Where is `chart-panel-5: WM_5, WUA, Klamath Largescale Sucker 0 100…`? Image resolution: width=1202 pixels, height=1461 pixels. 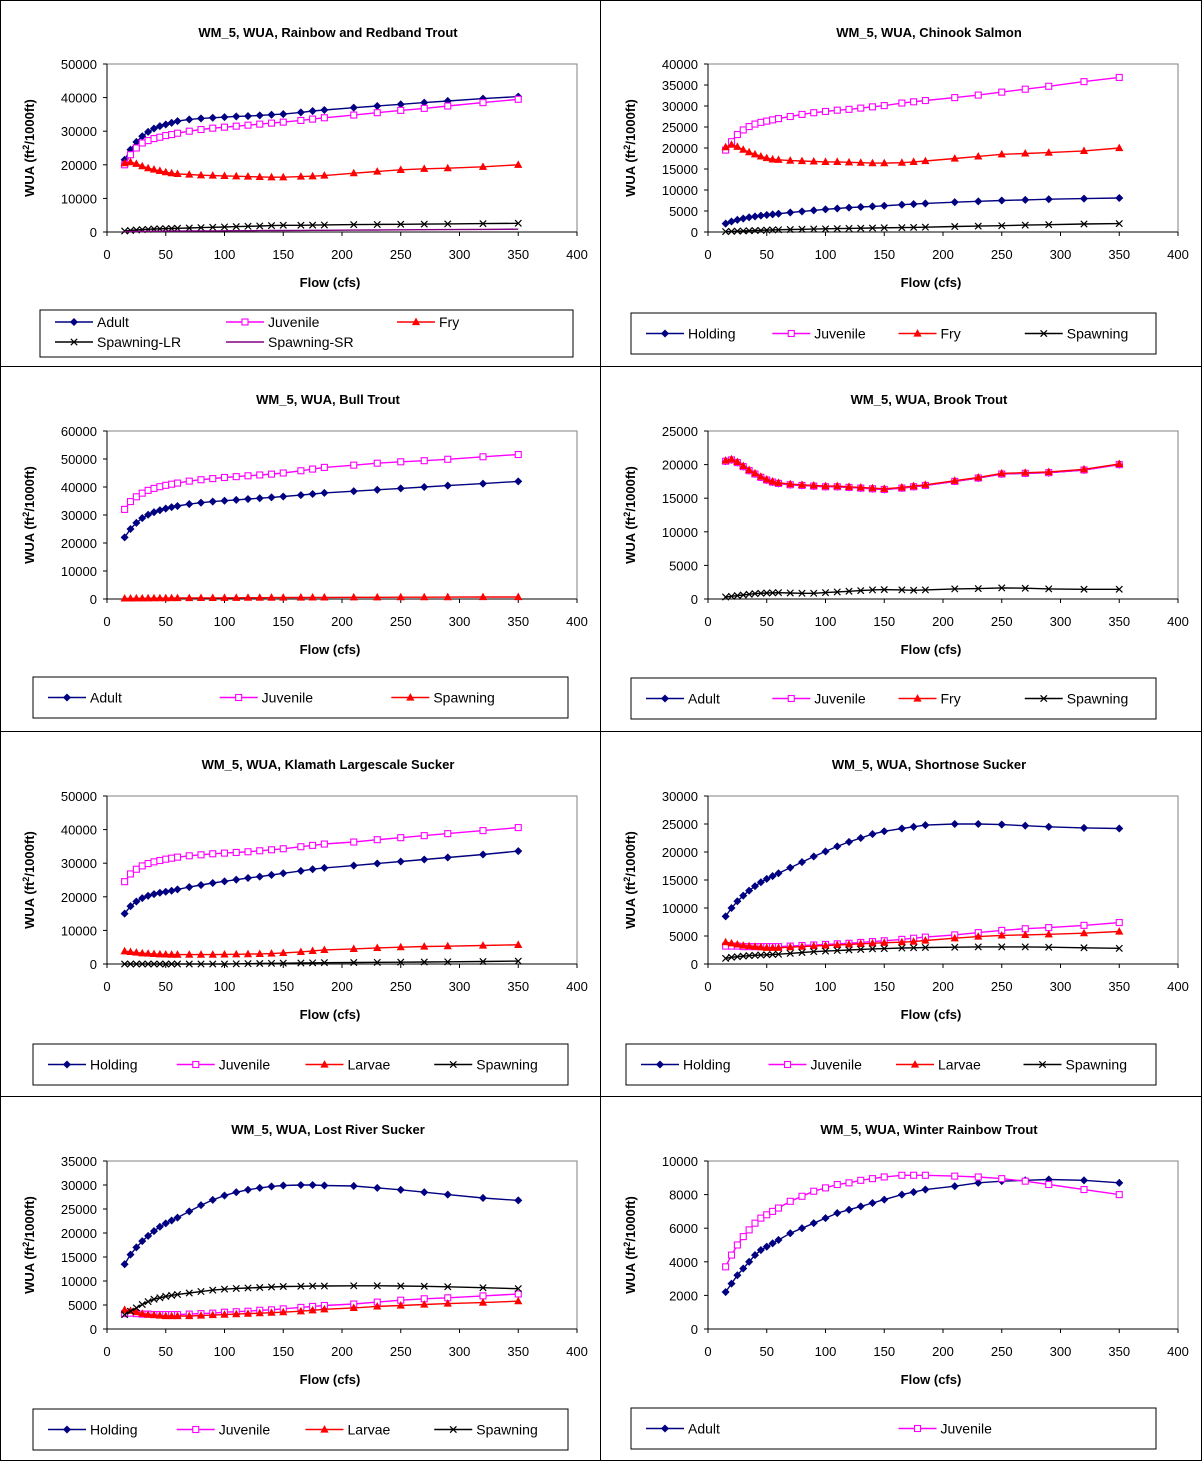 chart-panel-5: WM_5, WUA, Klamath Largescale Sucker 0 100… is located at coordinates (300, 914).